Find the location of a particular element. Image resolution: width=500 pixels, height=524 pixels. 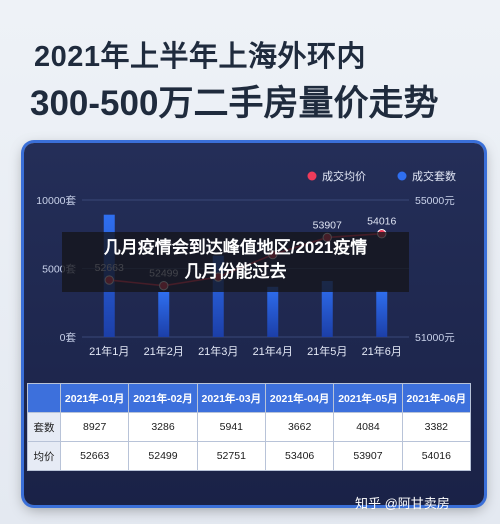

table-header: 2021年-06月 is located at coordinates (436, 398).